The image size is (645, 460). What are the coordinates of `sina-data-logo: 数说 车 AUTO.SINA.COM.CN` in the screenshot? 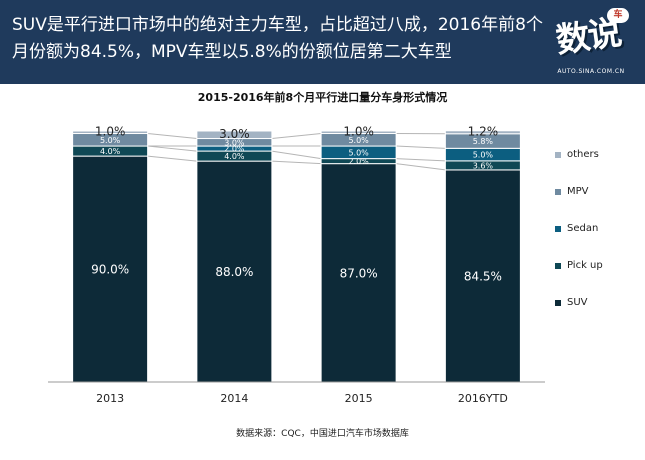 It's located at (588, 44).